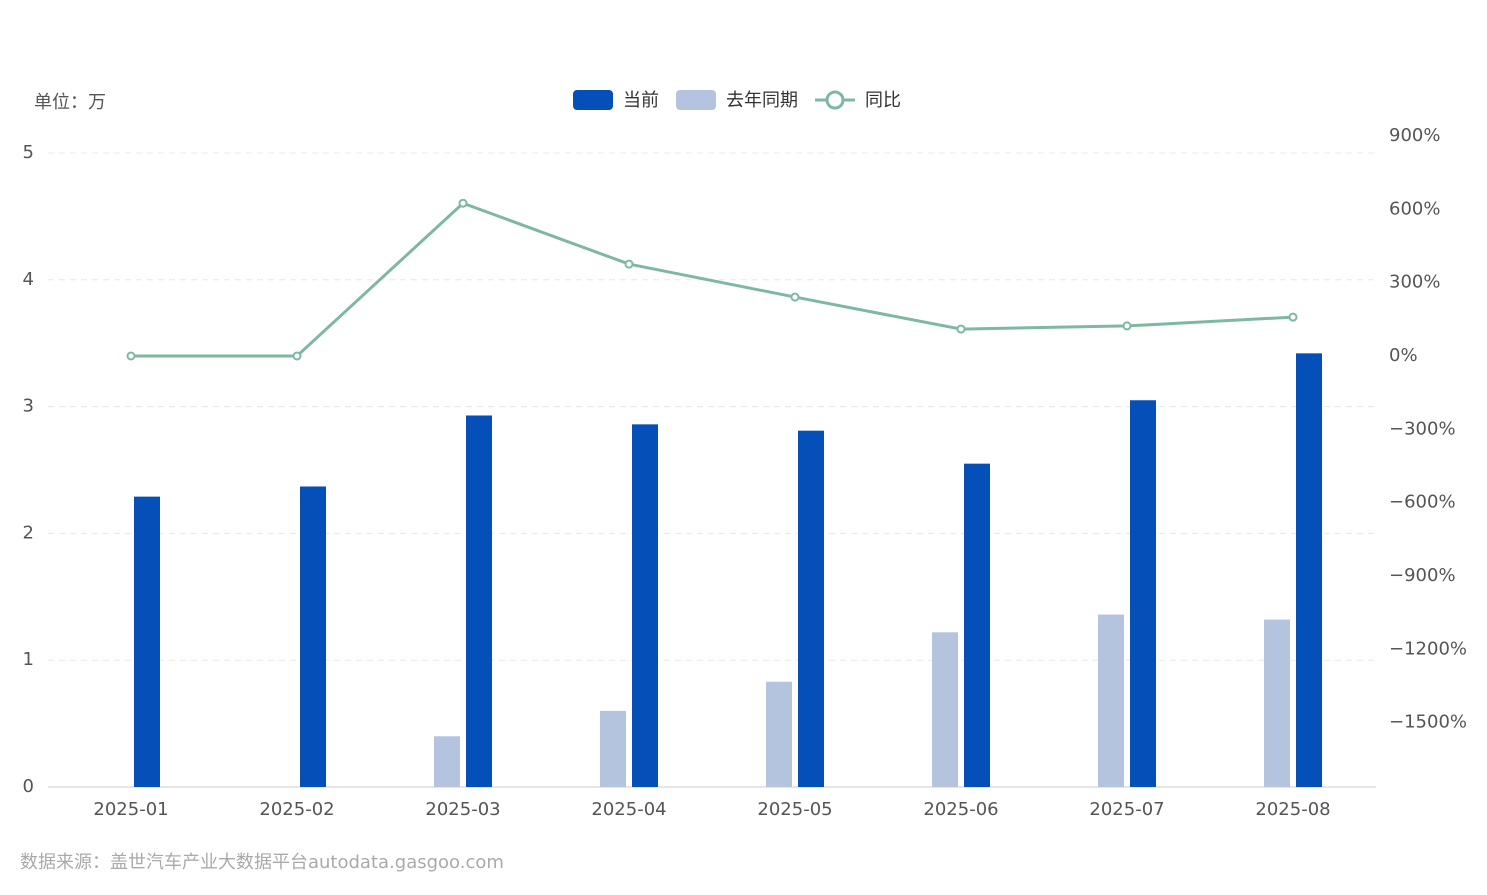  I want to click on y2-tick-label: −1500%, so click(1428, 722).